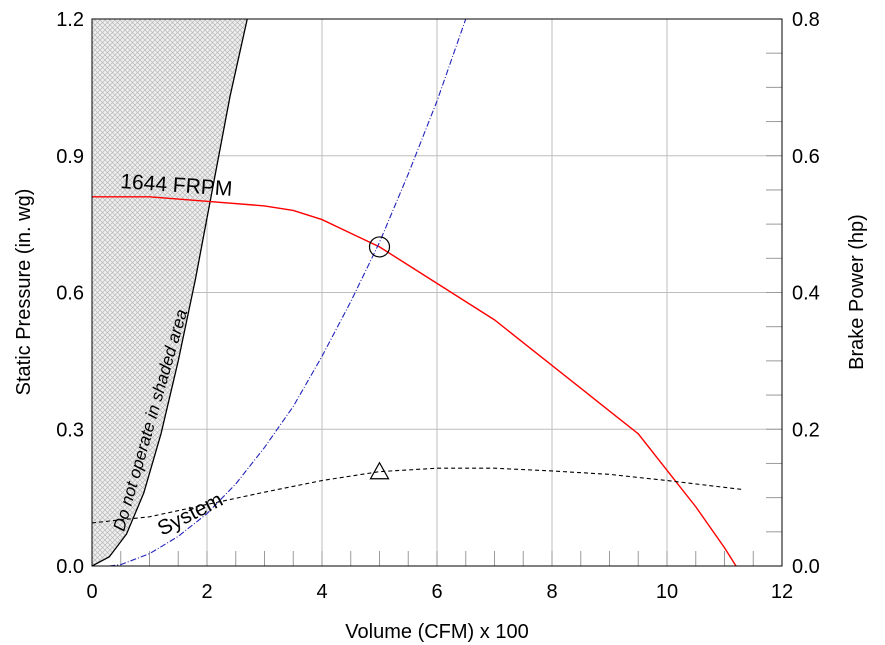 The width and height of the screenshot is (885, 645). Describe the element at coordinates (417, 495) in the screenshot. I see `brake-power-line` at that location.